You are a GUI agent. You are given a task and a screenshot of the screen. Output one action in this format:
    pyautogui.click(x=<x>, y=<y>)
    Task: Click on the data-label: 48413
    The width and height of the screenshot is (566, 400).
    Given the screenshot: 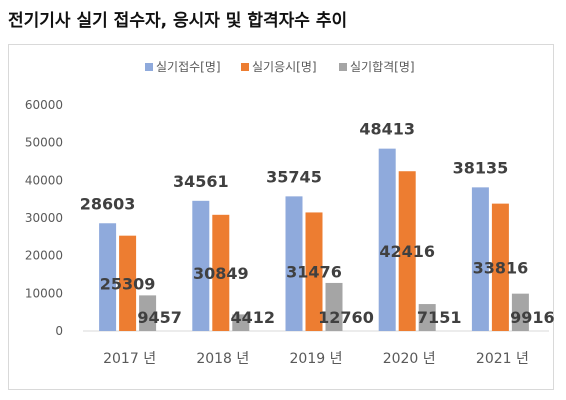 What is the action you would take?
    pyautogui.click(x=387, y=129)
    